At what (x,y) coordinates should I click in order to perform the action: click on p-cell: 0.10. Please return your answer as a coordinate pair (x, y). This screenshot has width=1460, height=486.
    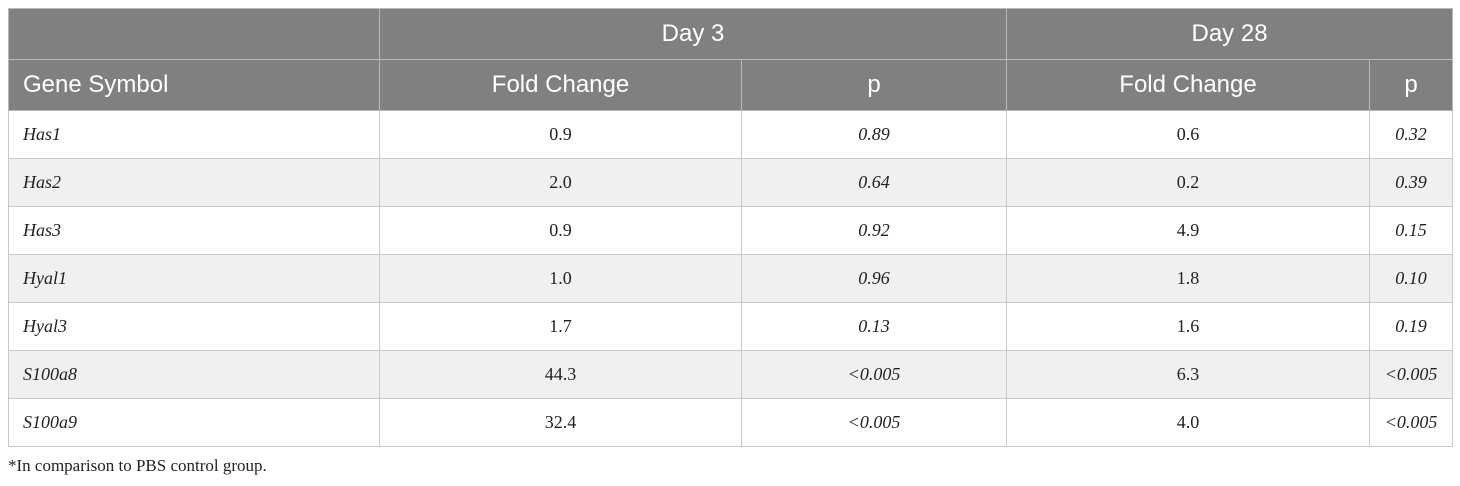
    Looking at the image, I should click on (1411, 278).